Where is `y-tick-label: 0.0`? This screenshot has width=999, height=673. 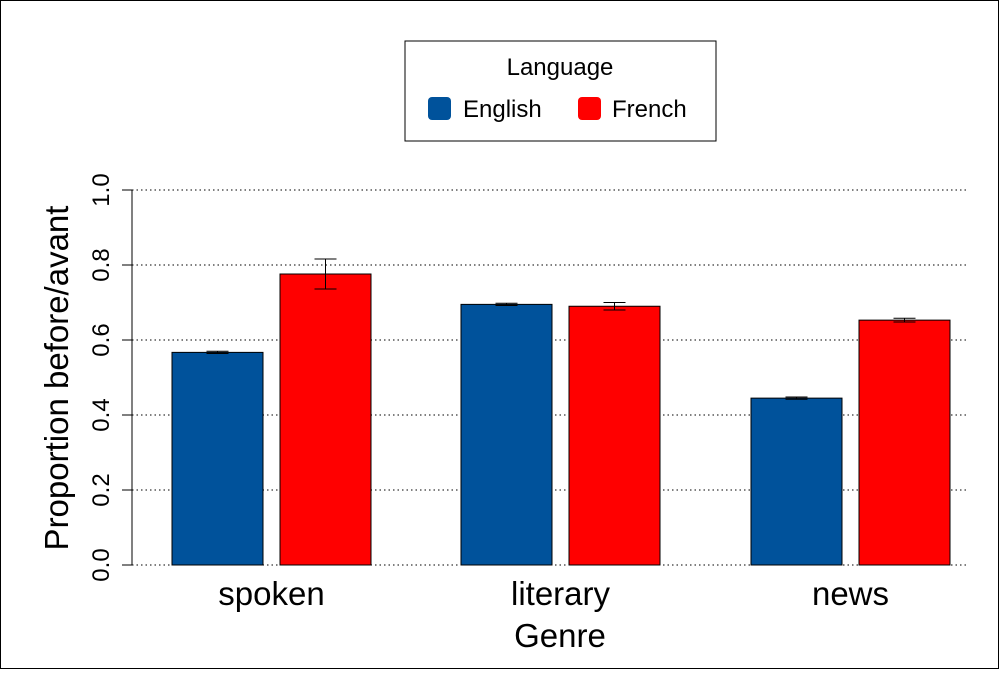 y-tick-label: 0.0 is located at coordinates (101, 564).